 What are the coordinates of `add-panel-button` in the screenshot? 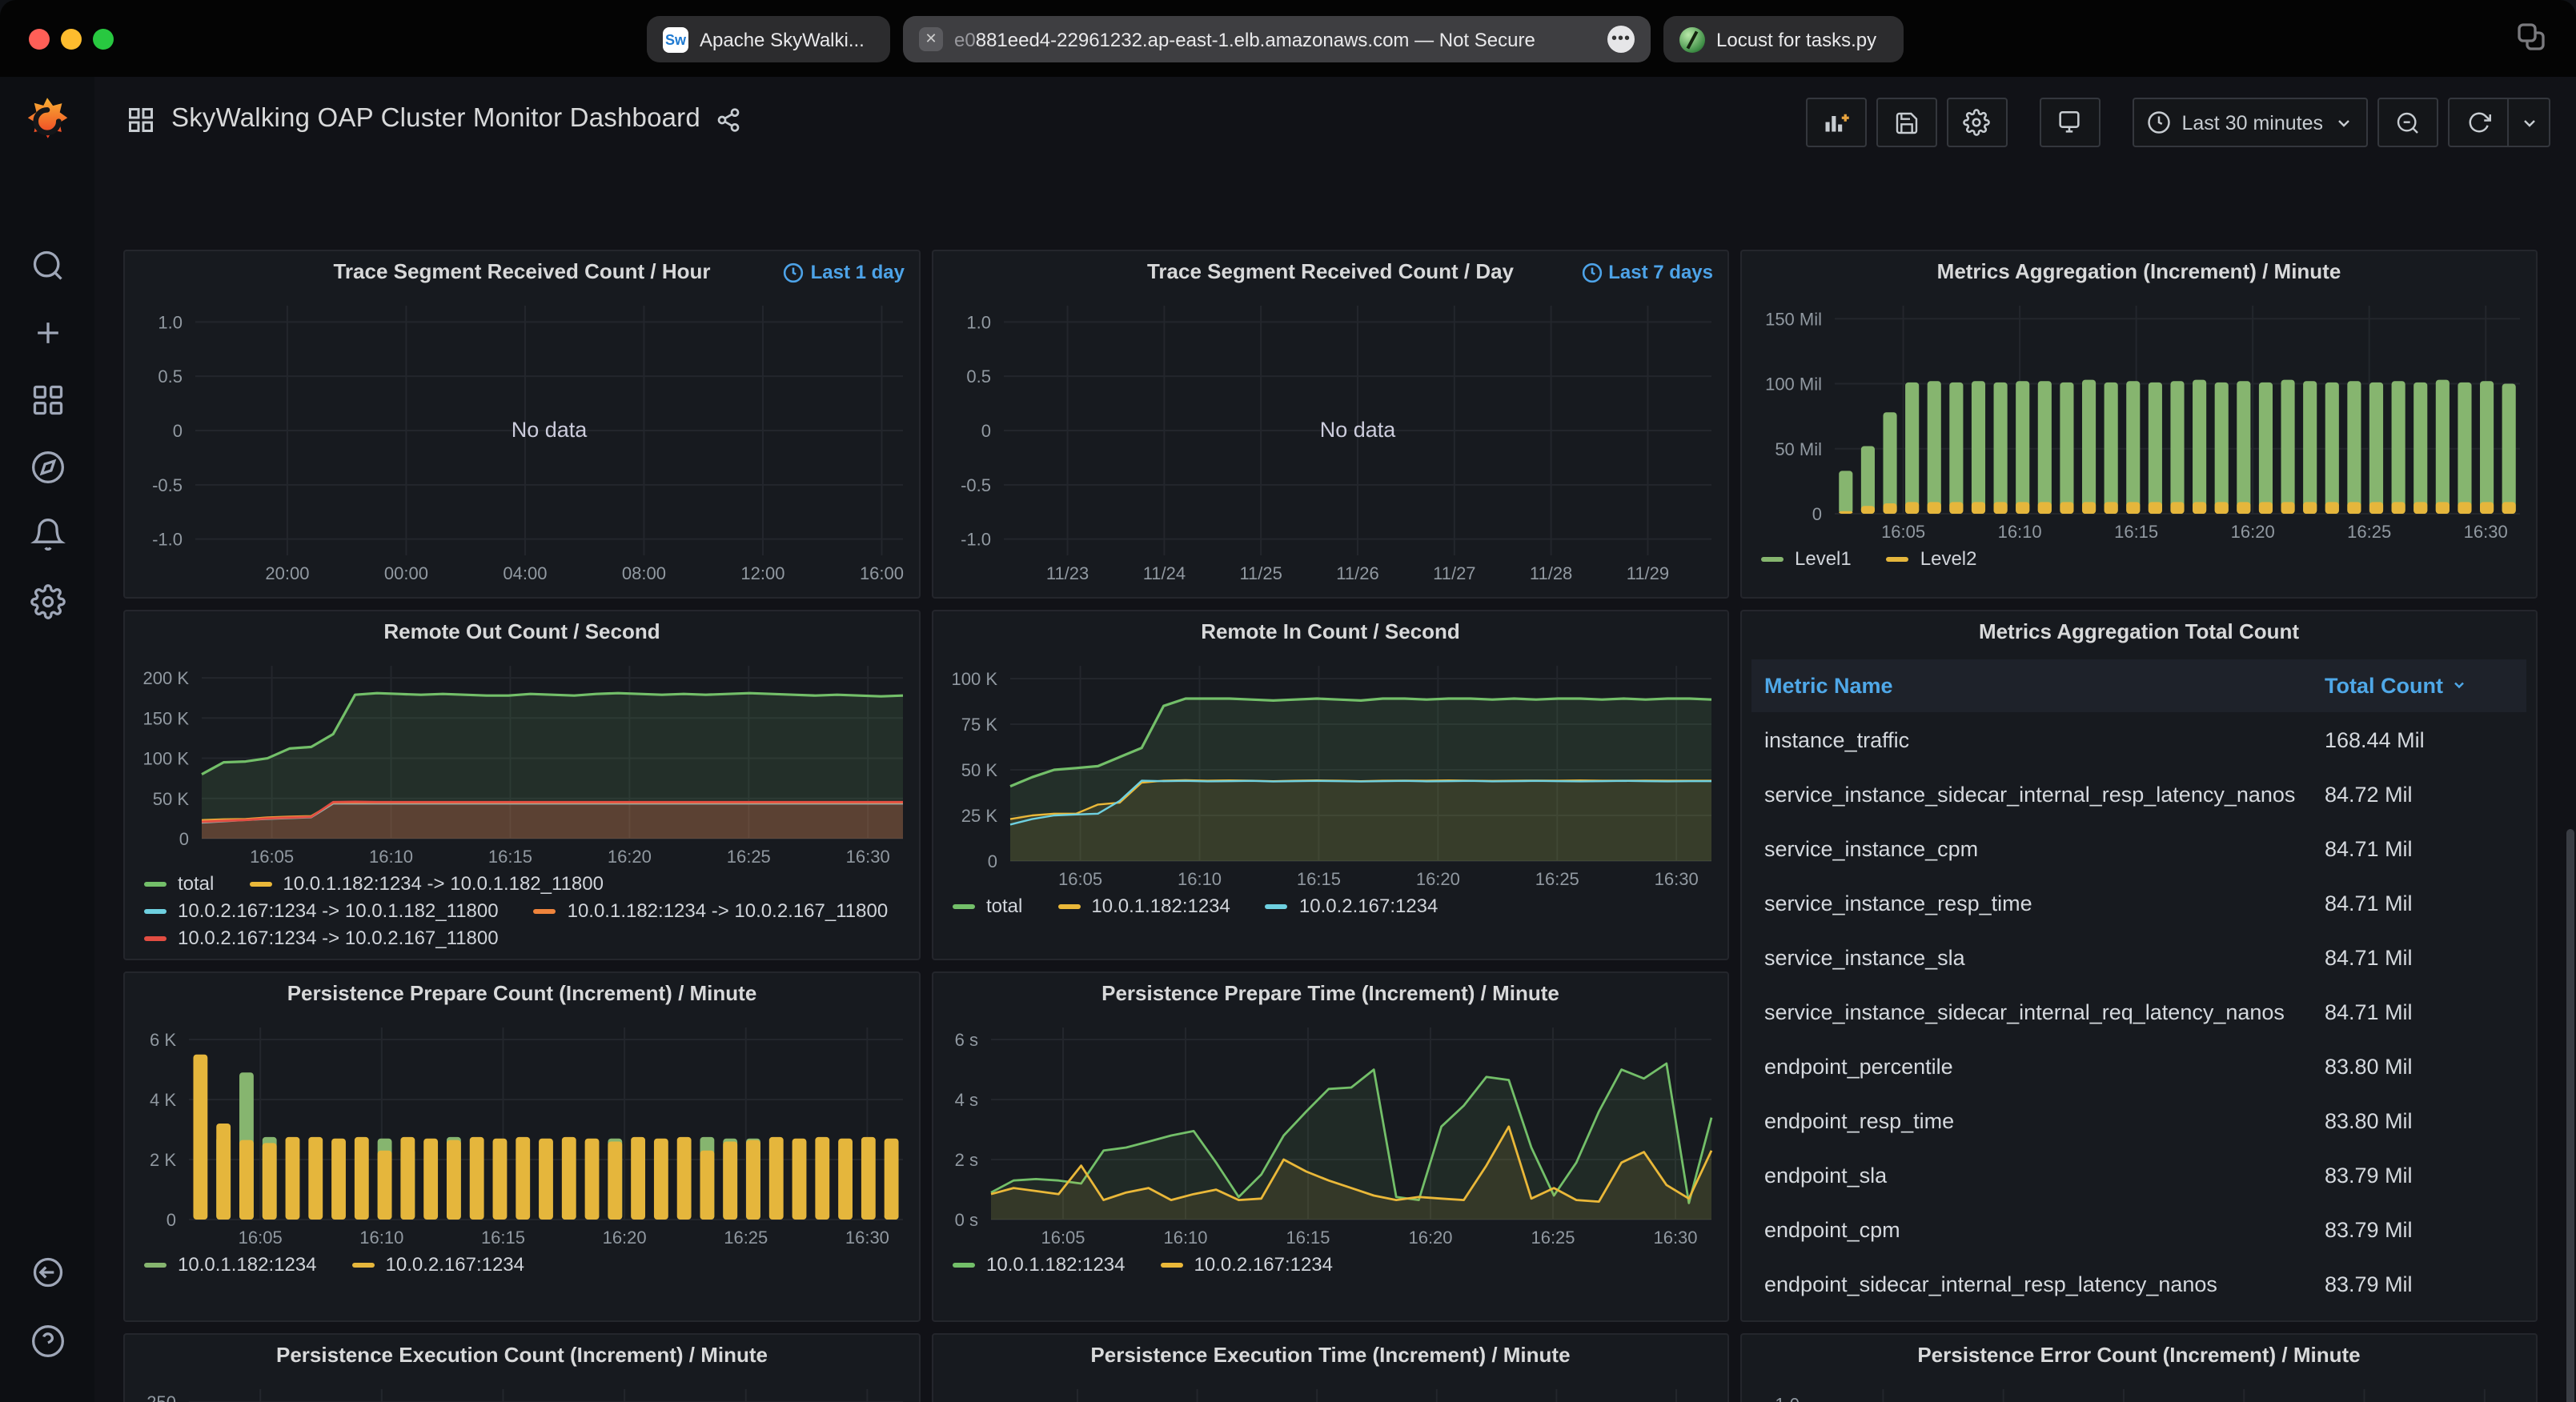 It's located at (1836, 123).